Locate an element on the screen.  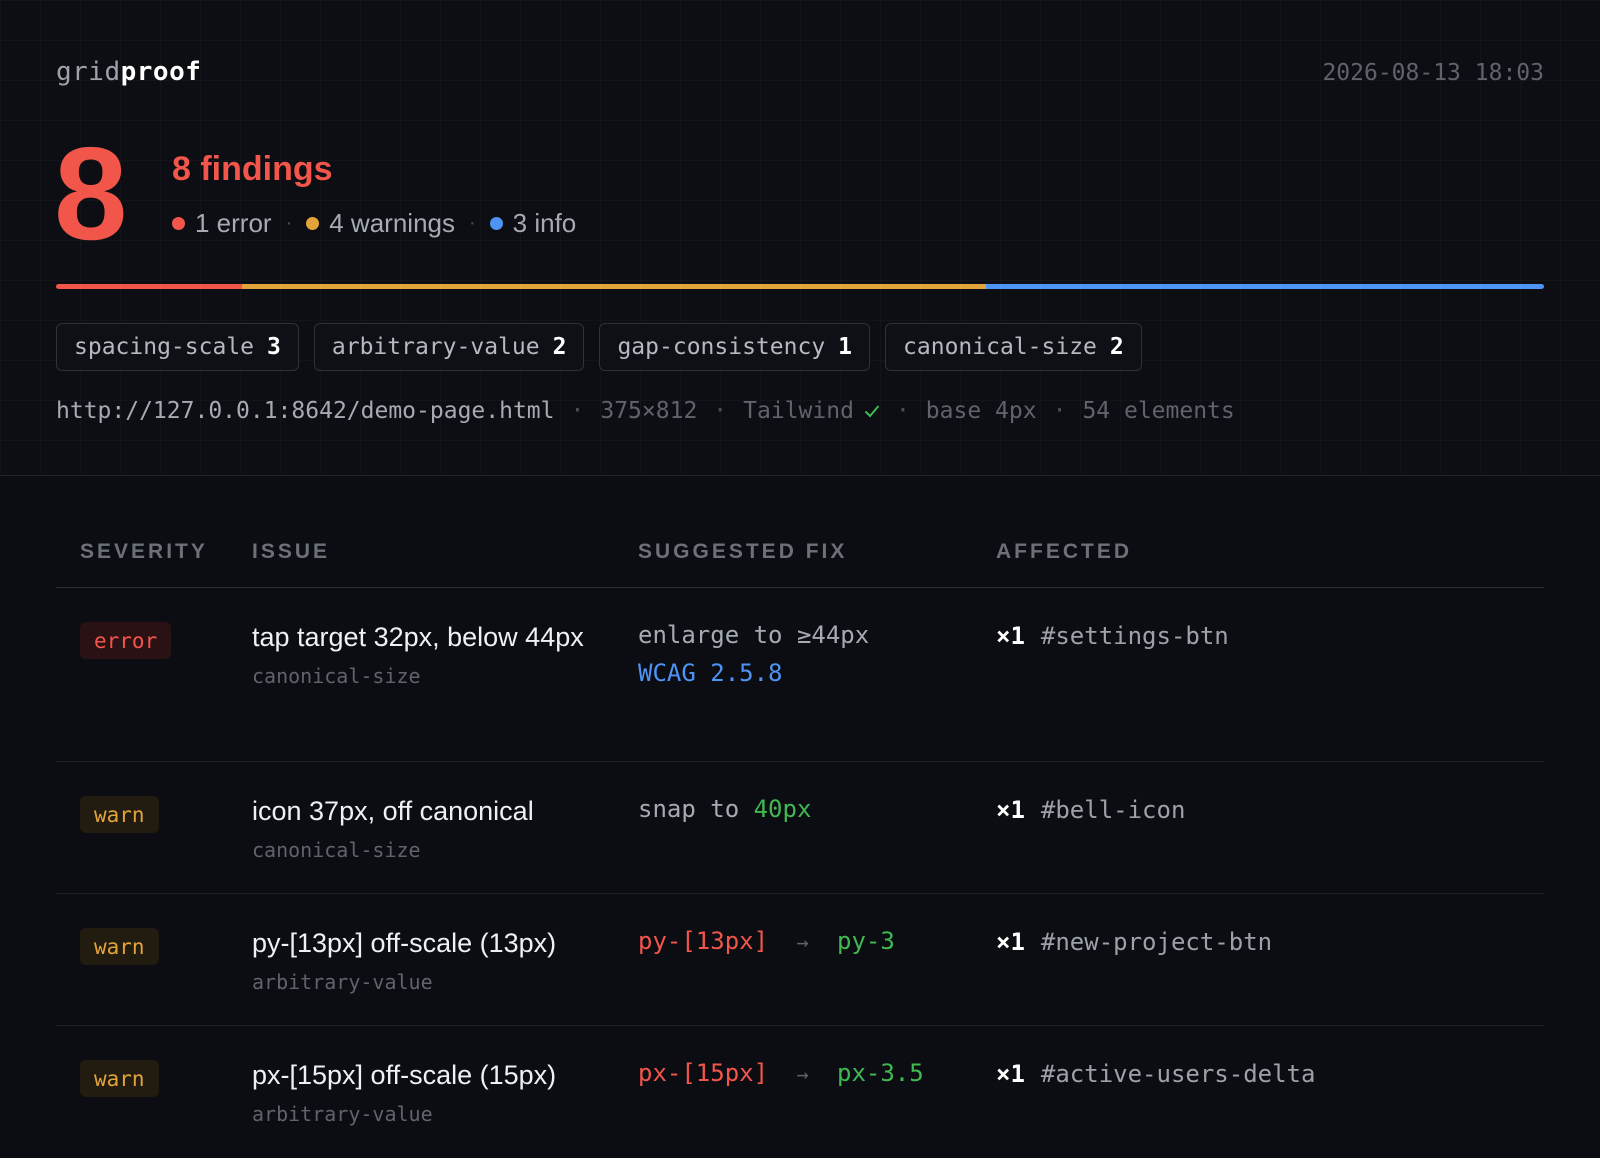
element-count: 54 elements is located at coordinates (1158, 411).